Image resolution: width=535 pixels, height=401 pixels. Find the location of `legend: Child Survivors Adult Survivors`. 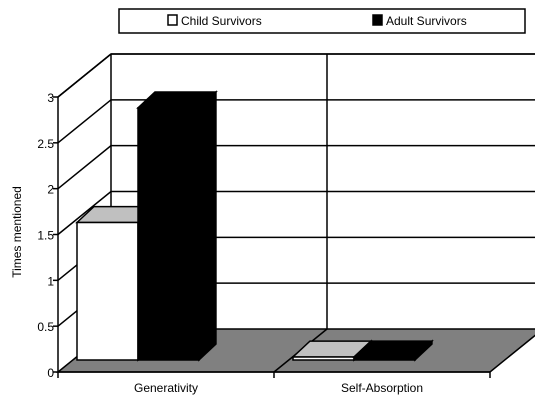

legend: Child Survivors Adult Survivors is located at coordinates (322, 21).